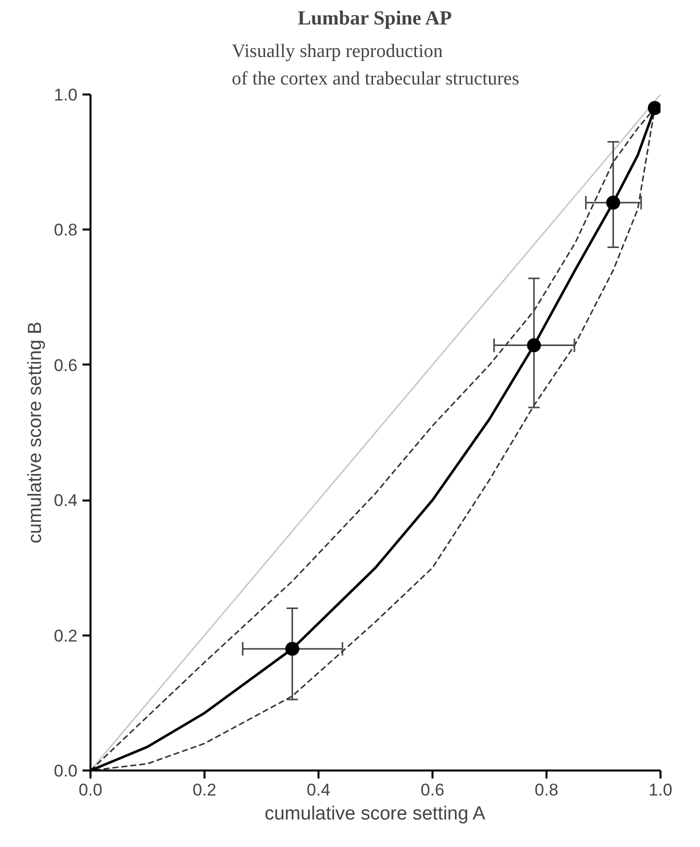  I want to click on x-tick-label: 0.6, so click(432, 790).